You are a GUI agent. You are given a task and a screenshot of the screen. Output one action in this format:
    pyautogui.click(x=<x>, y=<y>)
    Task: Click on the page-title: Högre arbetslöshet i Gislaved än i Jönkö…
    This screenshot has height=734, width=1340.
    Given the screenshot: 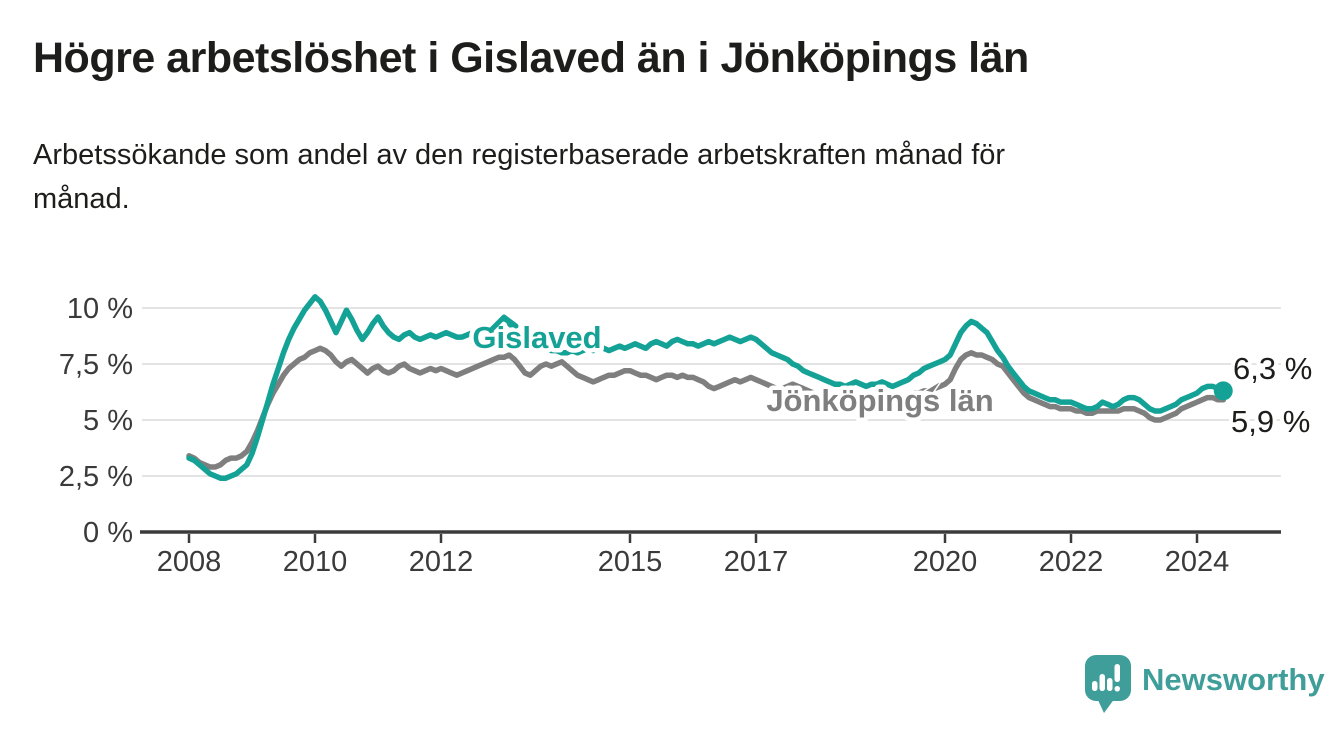 What is the action you would take?
    pyautogui.click(x=531, y=58)
    